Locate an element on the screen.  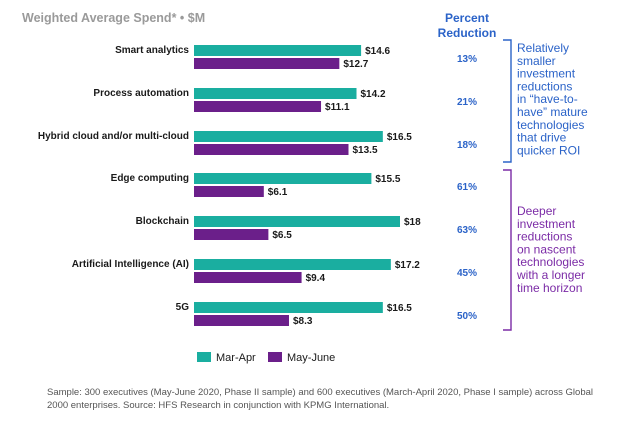
percent-reduction-value: 21% is located at coordinates (467, 102).